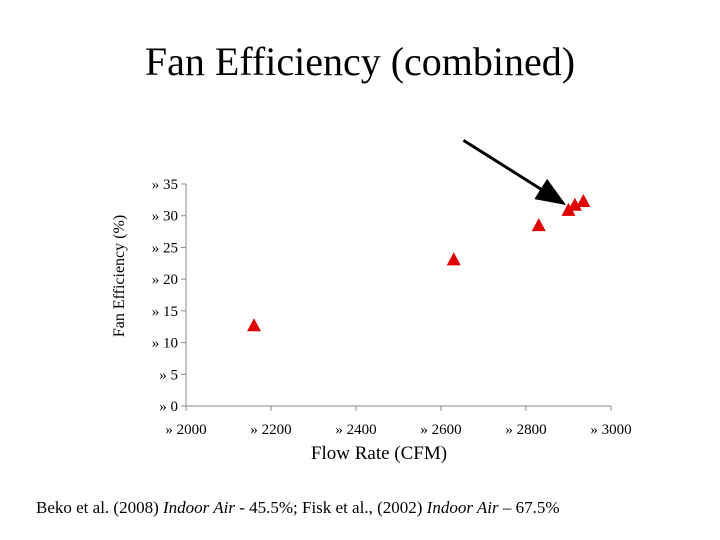  I want to click on y-tick-label: » 10, so click(165, 344).